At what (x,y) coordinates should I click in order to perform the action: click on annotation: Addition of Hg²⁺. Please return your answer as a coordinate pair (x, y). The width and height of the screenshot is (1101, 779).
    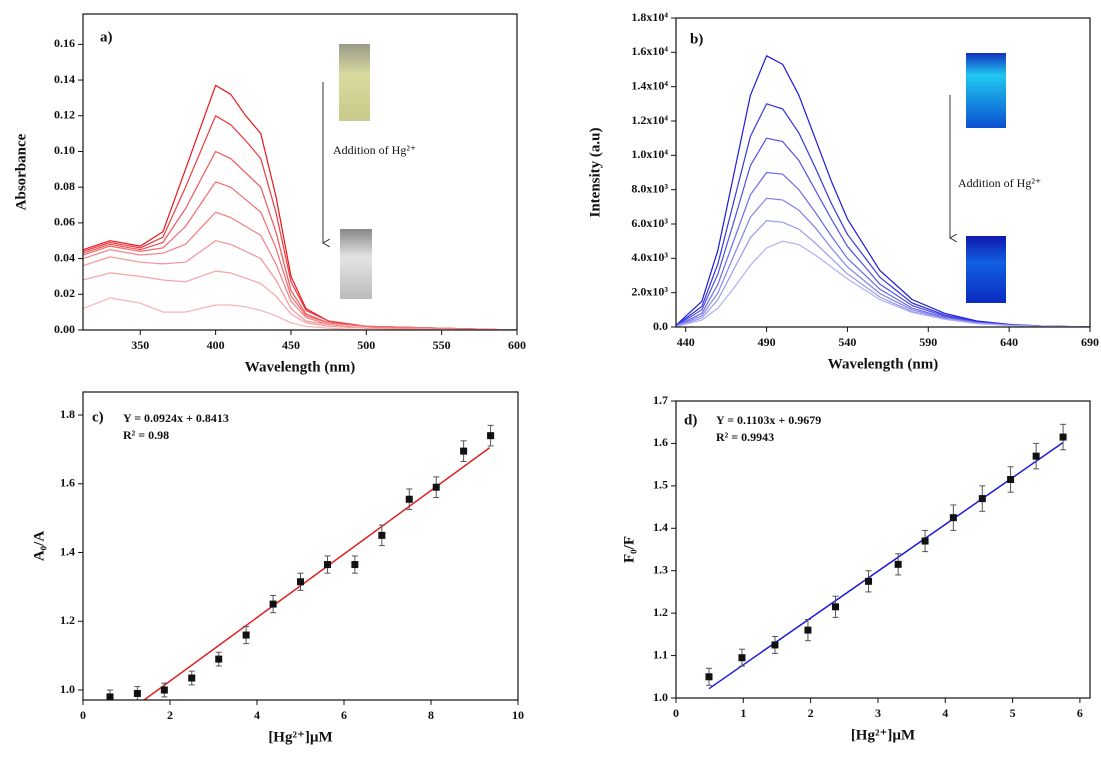
    Looking at the image, I should click on (999, 183).